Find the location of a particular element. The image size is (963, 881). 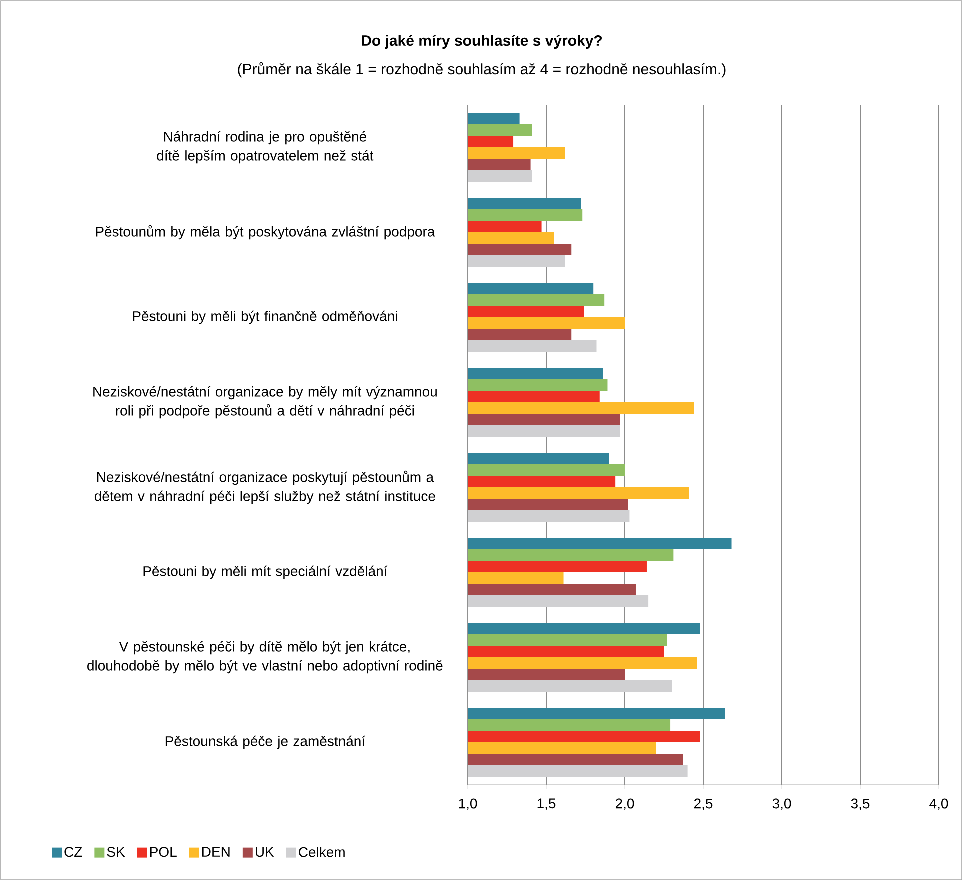

x-tick-label: 1,5 is located at coordinates (547, 804).